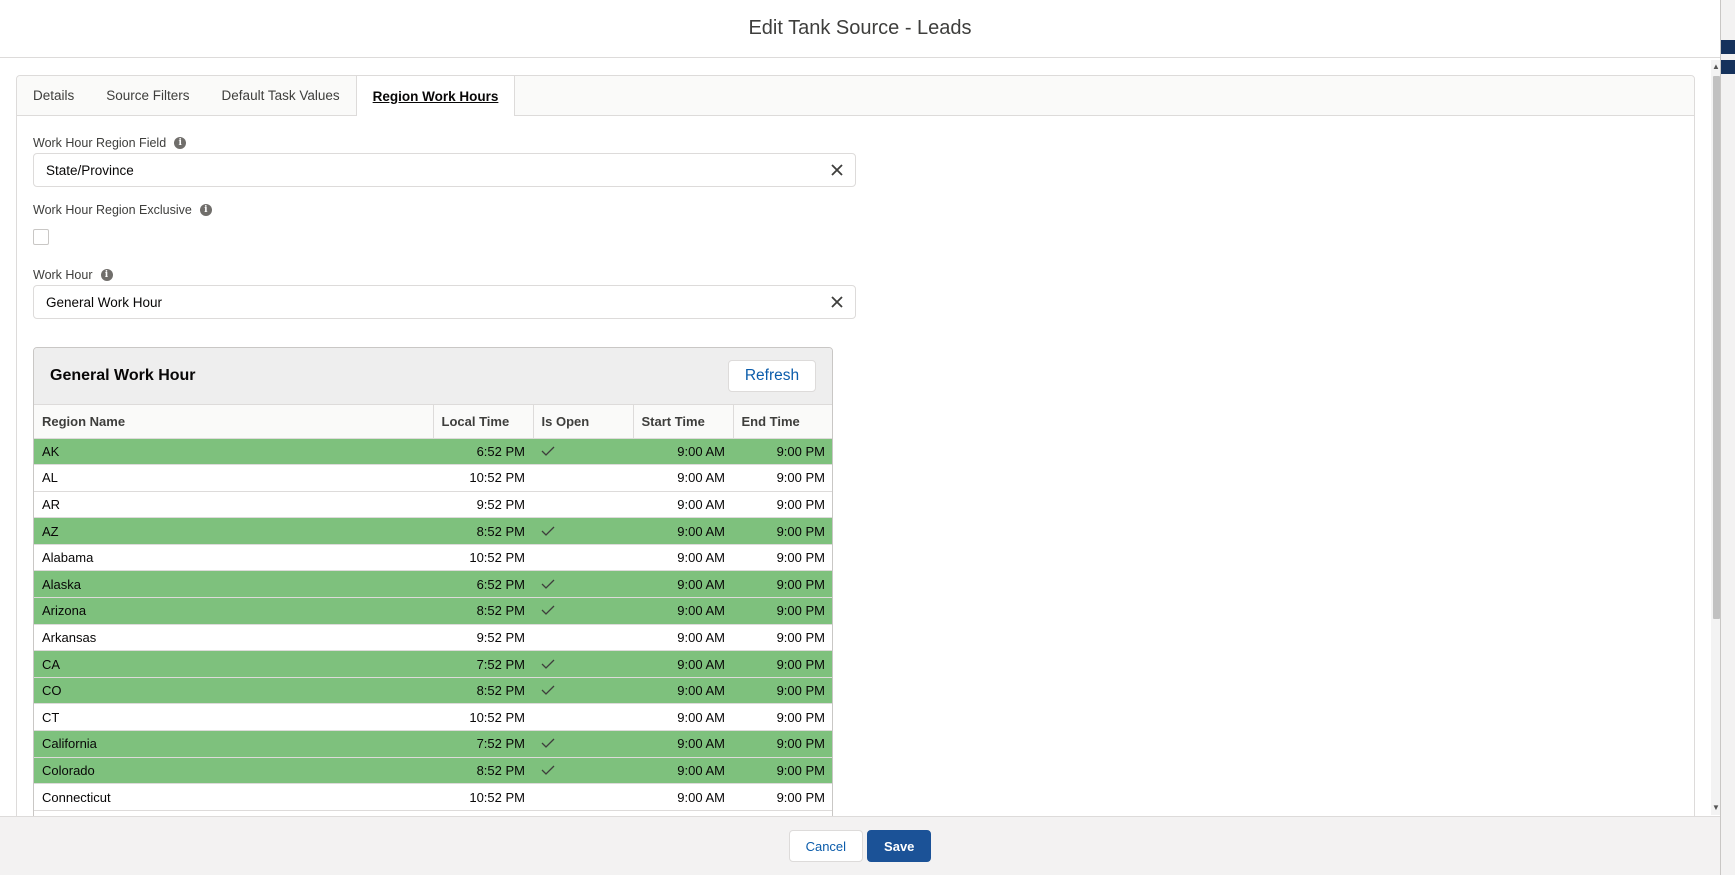 The image size is (1735, 875). I want to click on cell-region-name: Arizona, so click(233, 611).